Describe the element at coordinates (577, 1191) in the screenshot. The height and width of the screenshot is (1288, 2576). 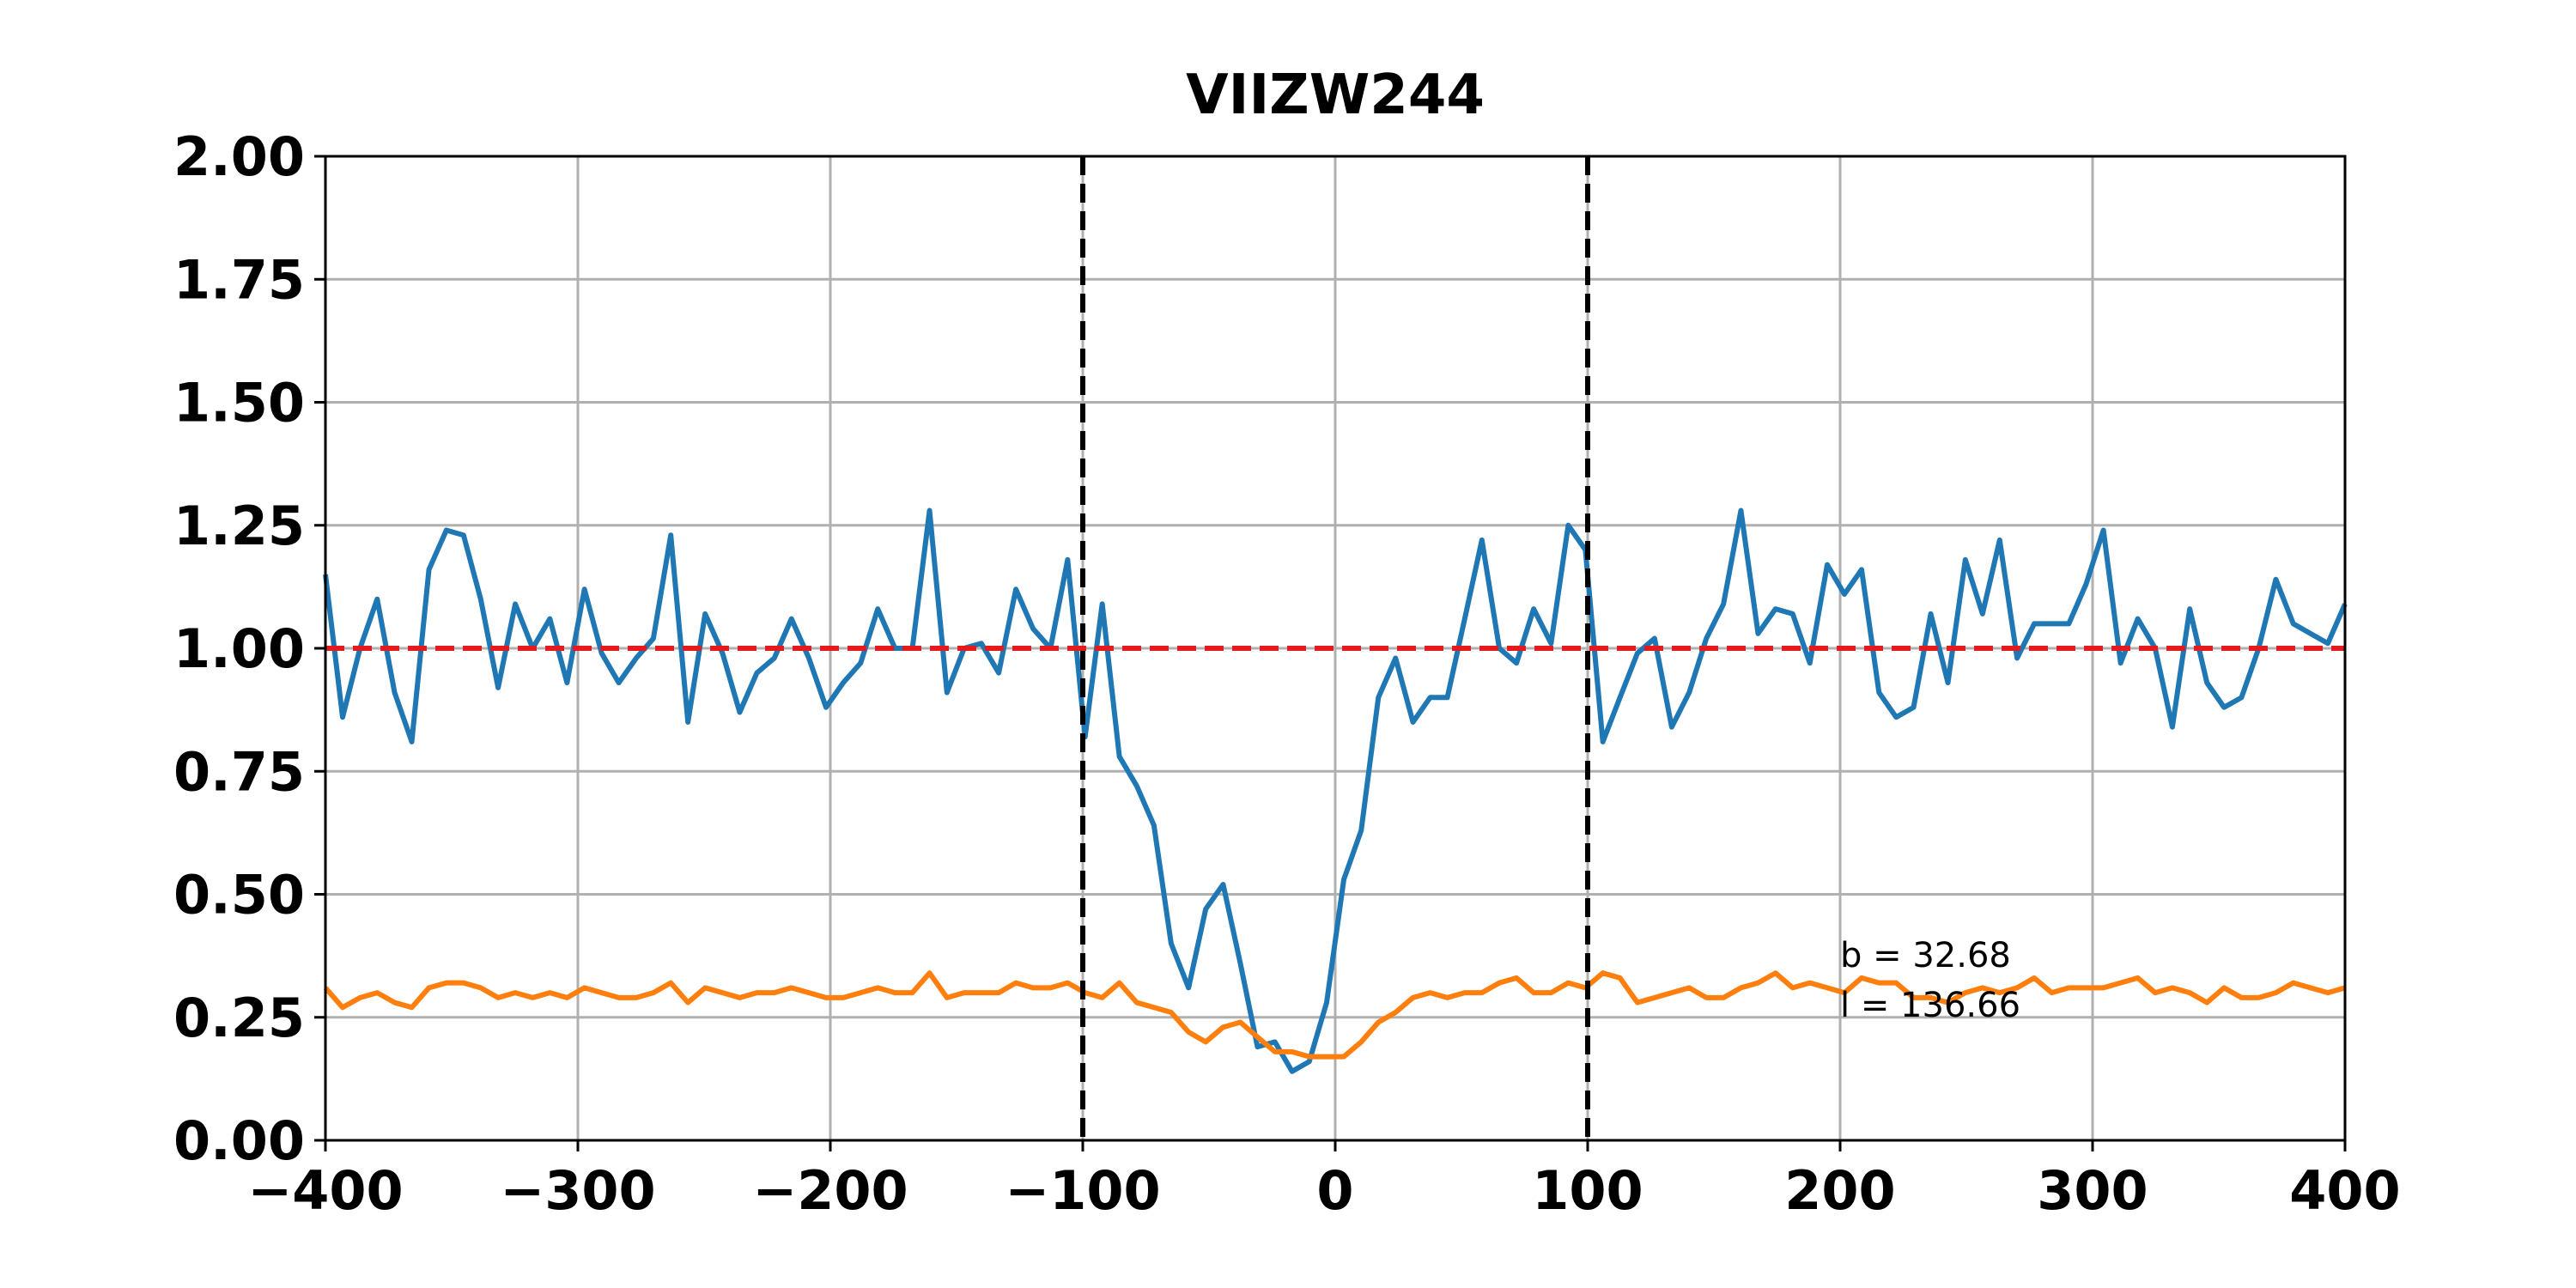
I see `x-tick-label: −300` at that location.